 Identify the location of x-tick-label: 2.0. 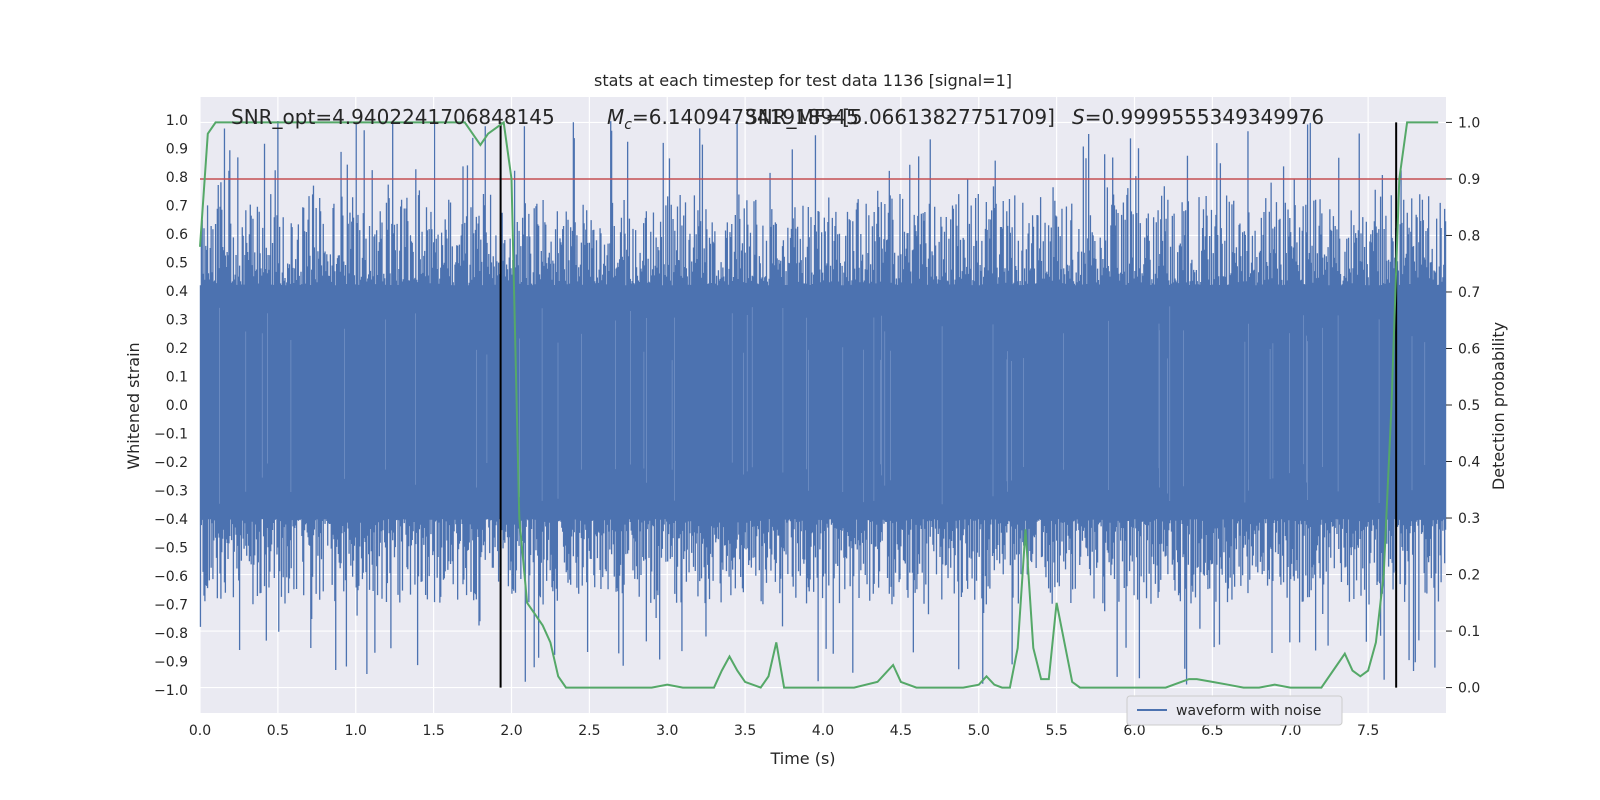
(511, 731).